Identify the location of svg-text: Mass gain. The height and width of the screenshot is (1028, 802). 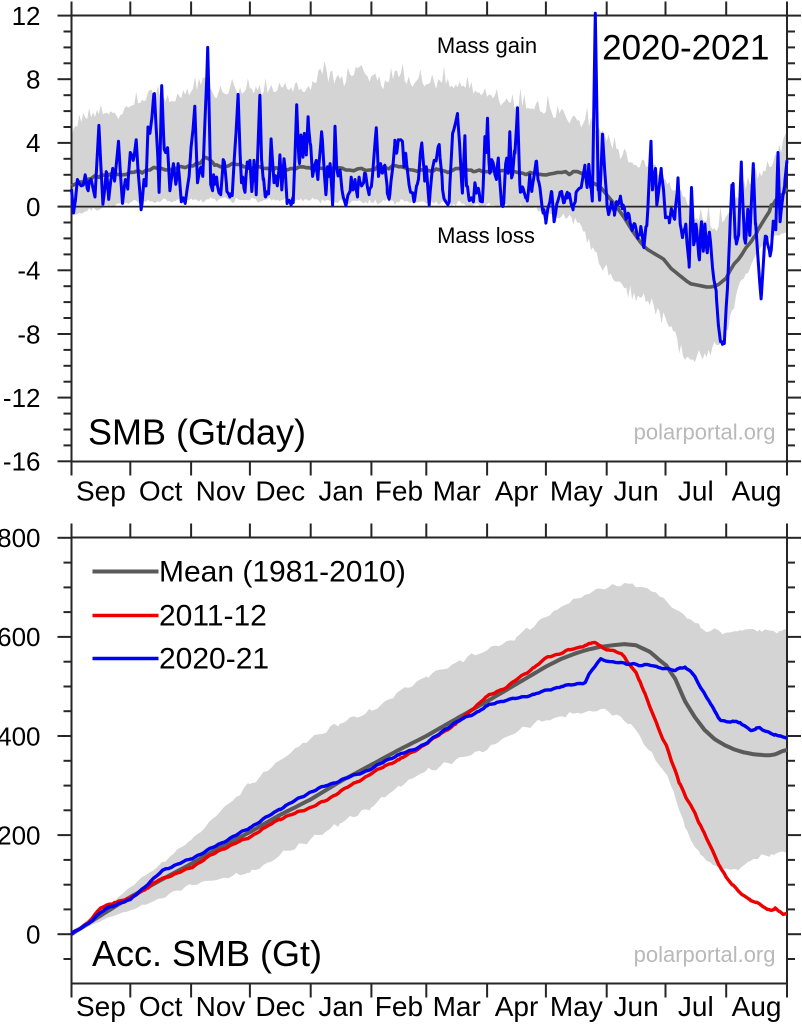
(487, 45).